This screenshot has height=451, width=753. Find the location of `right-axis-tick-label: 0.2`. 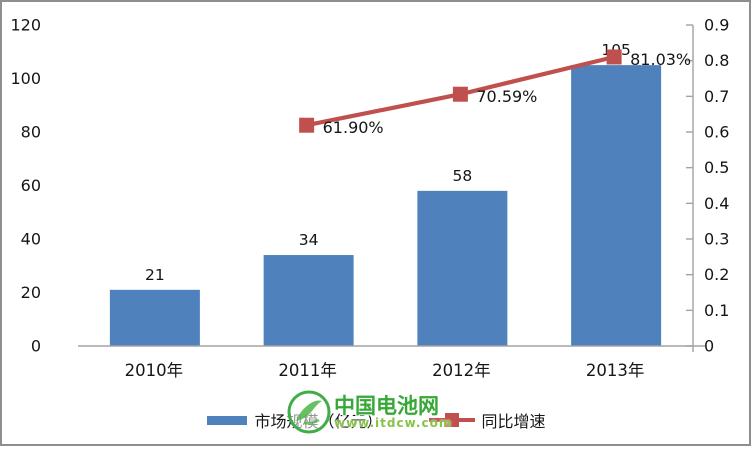

right-axis-tick-label: 0.2 is located at coordinates (716, 274).